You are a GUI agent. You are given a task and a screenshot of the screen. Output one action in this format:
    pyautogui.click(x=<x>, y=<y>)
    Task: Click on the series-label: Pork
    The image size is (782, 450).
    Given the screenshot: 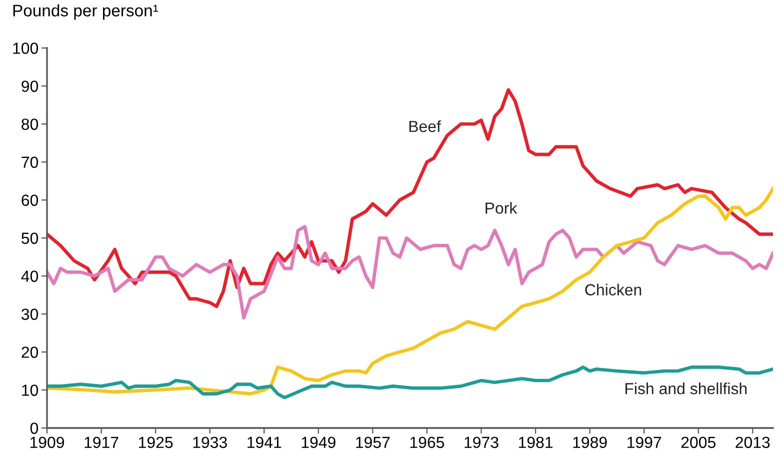 What is the action you would take?
    pyautogui.click(x=502, y=208)
    